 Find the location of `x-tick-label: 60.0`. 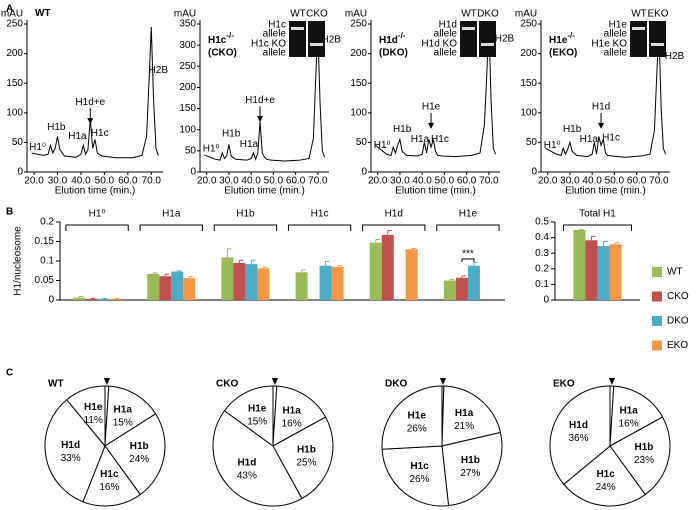

x-tick-label: 60.0 is located at coordinates (467, 181).